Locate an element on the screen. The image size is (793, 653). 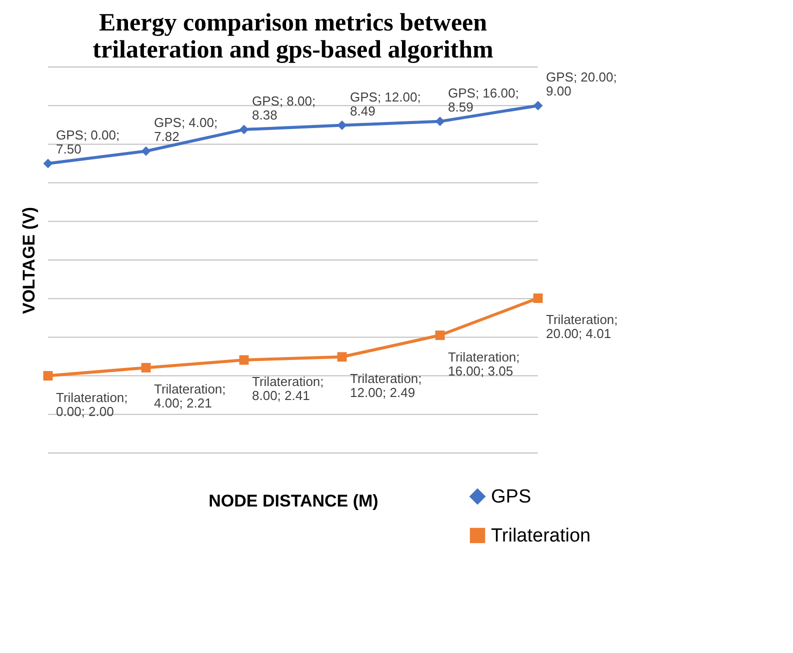
data-label: GPS; 16.00; 8.59 is located at coordinates (483, 99).